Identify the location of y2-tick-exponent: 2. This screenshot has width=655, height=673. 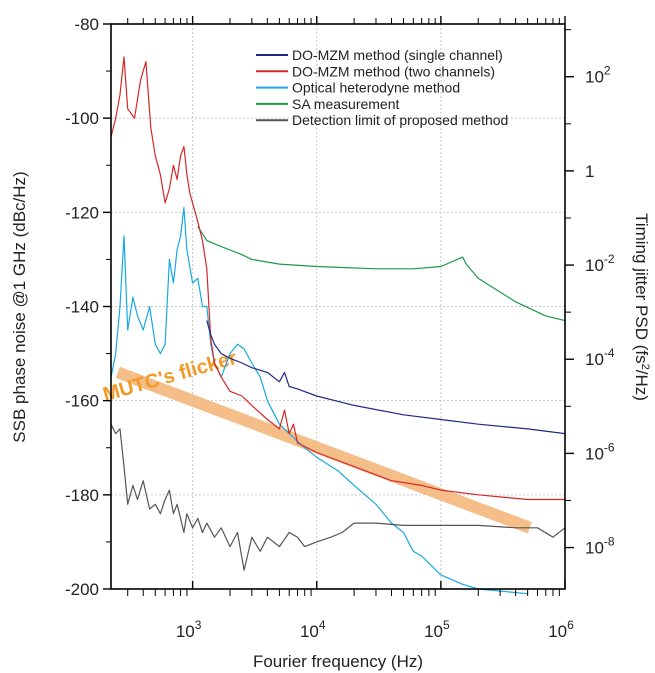
(607, 71).